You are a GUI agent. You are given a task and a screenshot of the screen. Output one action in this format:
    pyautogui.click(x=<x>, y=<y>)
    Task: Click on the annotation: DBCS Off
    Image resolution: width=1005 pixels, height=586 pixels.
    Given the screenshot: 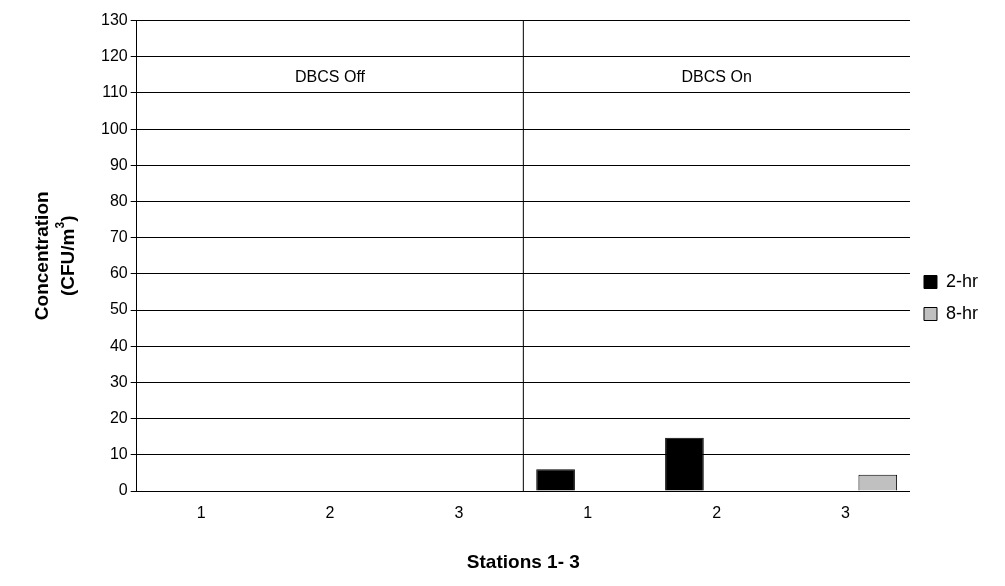 What is the action you would take?
    pyautogui.click(x=330, y=77)
    